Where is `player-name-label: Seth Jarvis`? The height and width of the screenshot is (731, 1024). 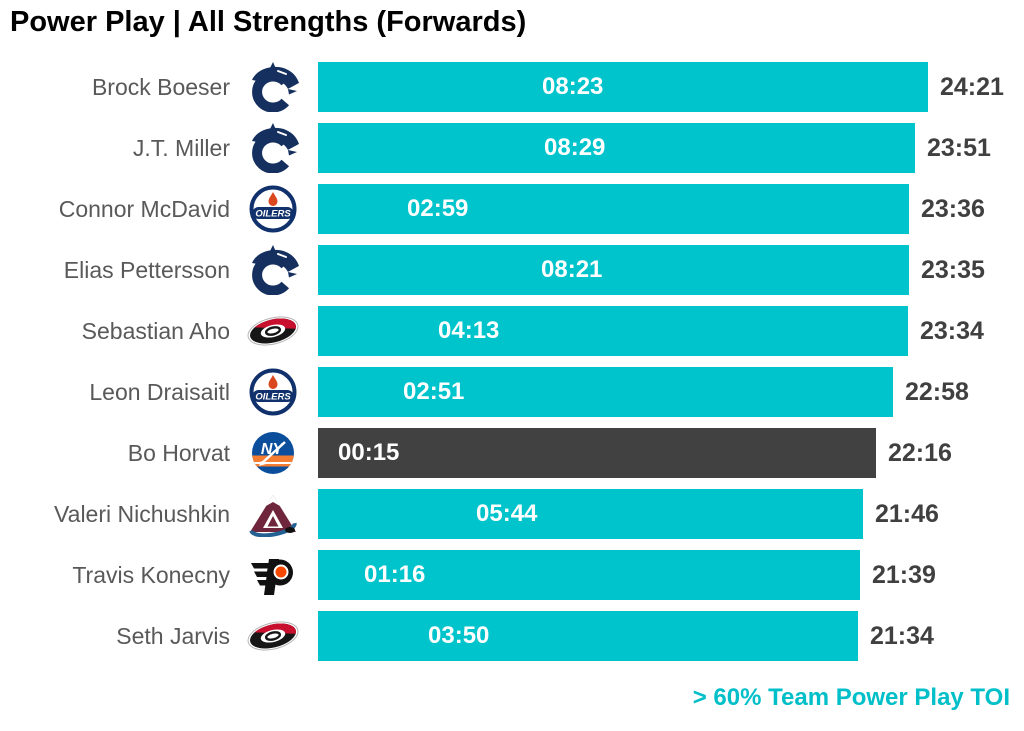
player-name-label: Seth Jarvis is located at coordinates (173, 636).